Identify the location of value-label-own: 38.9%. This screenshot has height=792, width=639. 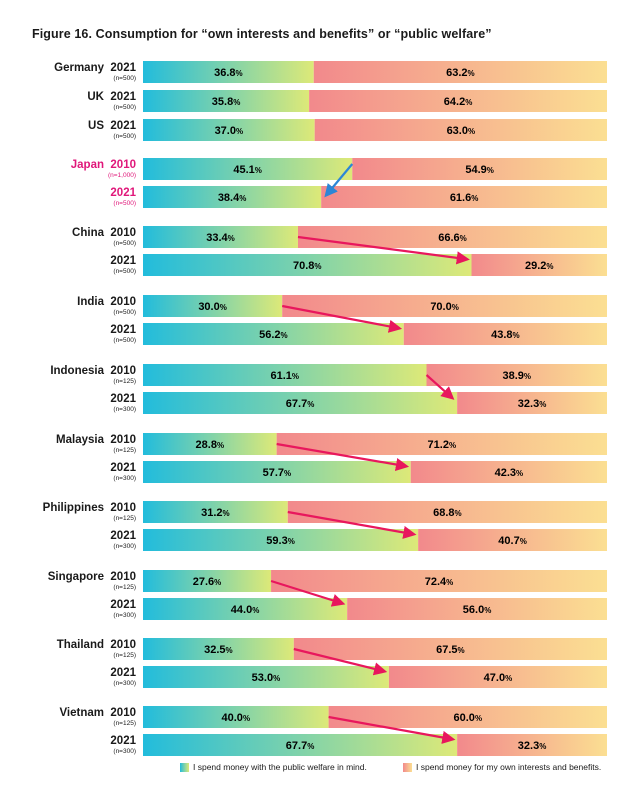
(516, 376).